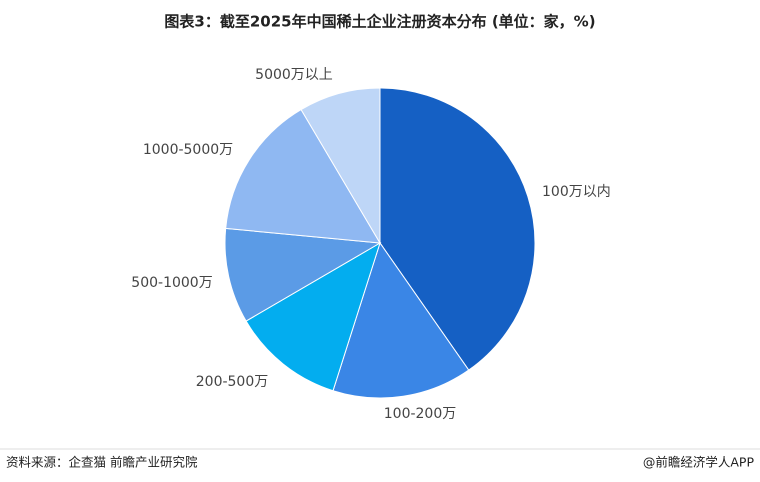 This screenshot has height=482, width=760. Describe the element at coordinates (379, 22) in the screenshot. I see `chart-title: 图表3：截至2025年中国稀土企业注册资本分布 (单位：家，%)` at that location.